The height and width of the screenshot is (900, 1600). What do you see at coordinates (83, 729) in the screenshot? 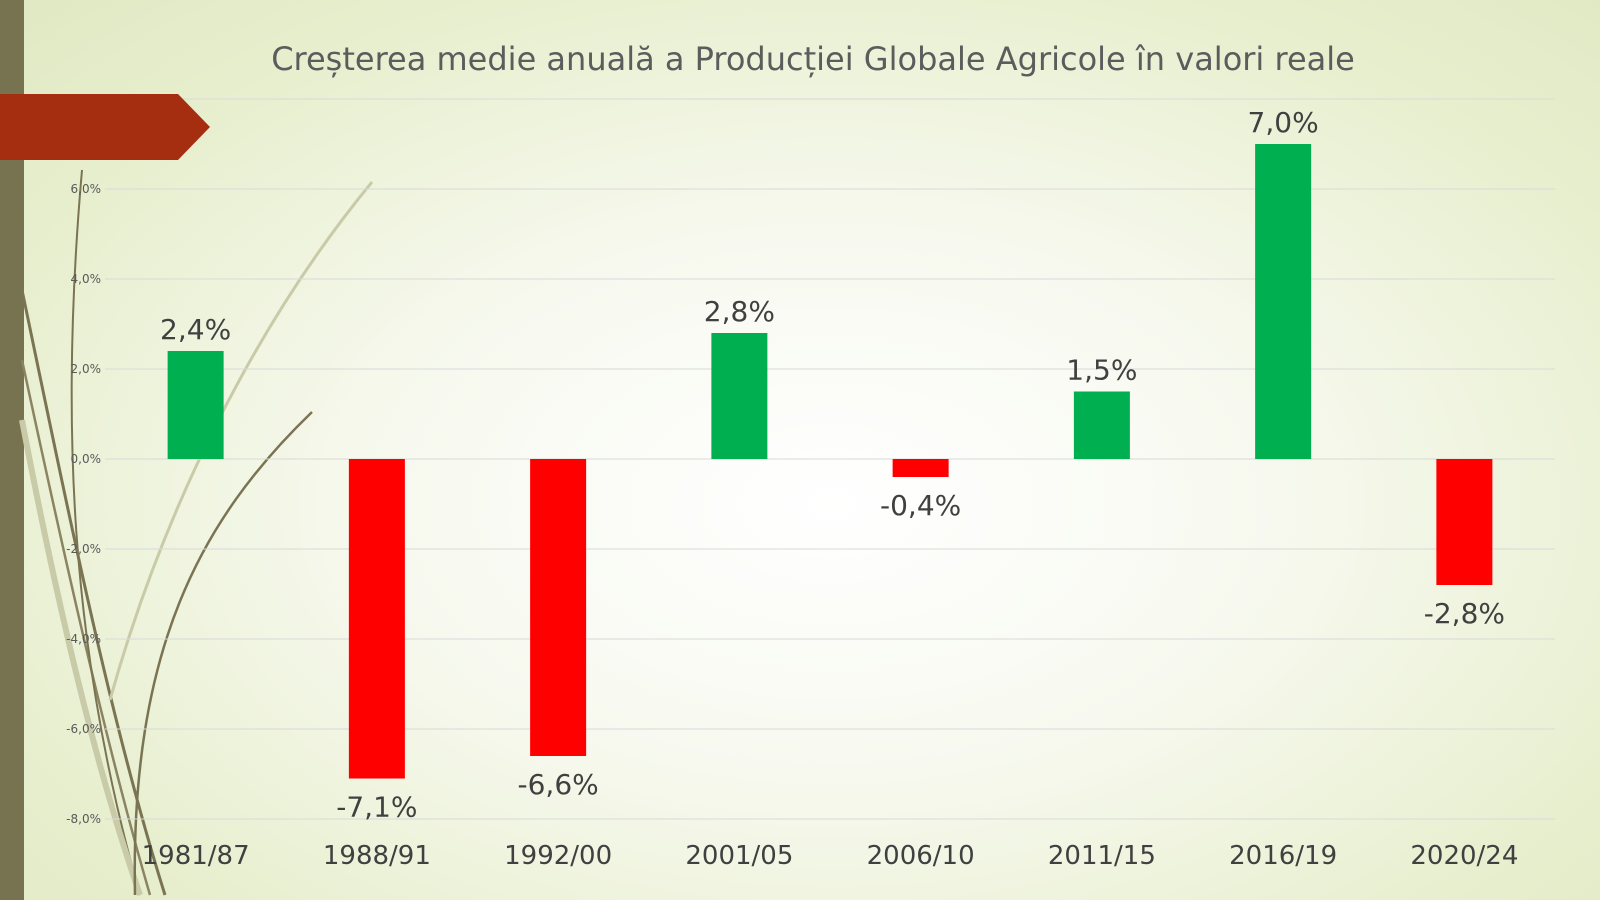
I see `y-tick-label: -6,0%` at bounding box center [83, 729].